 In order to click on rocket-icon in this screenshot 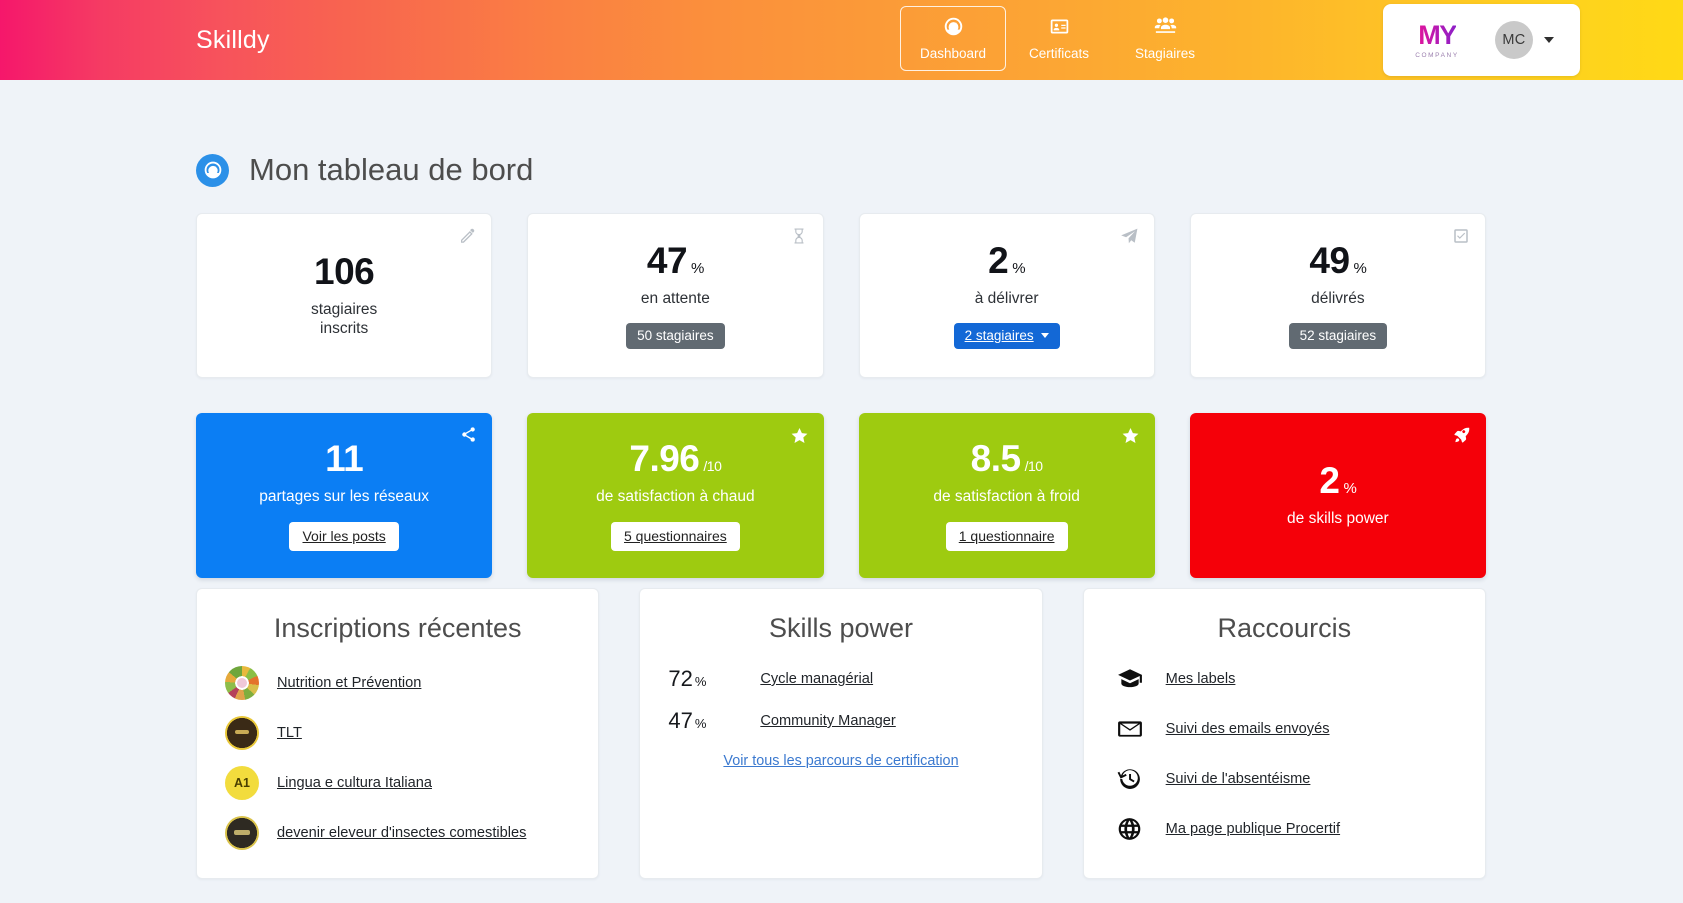, I will do `click(1462, 435)`.